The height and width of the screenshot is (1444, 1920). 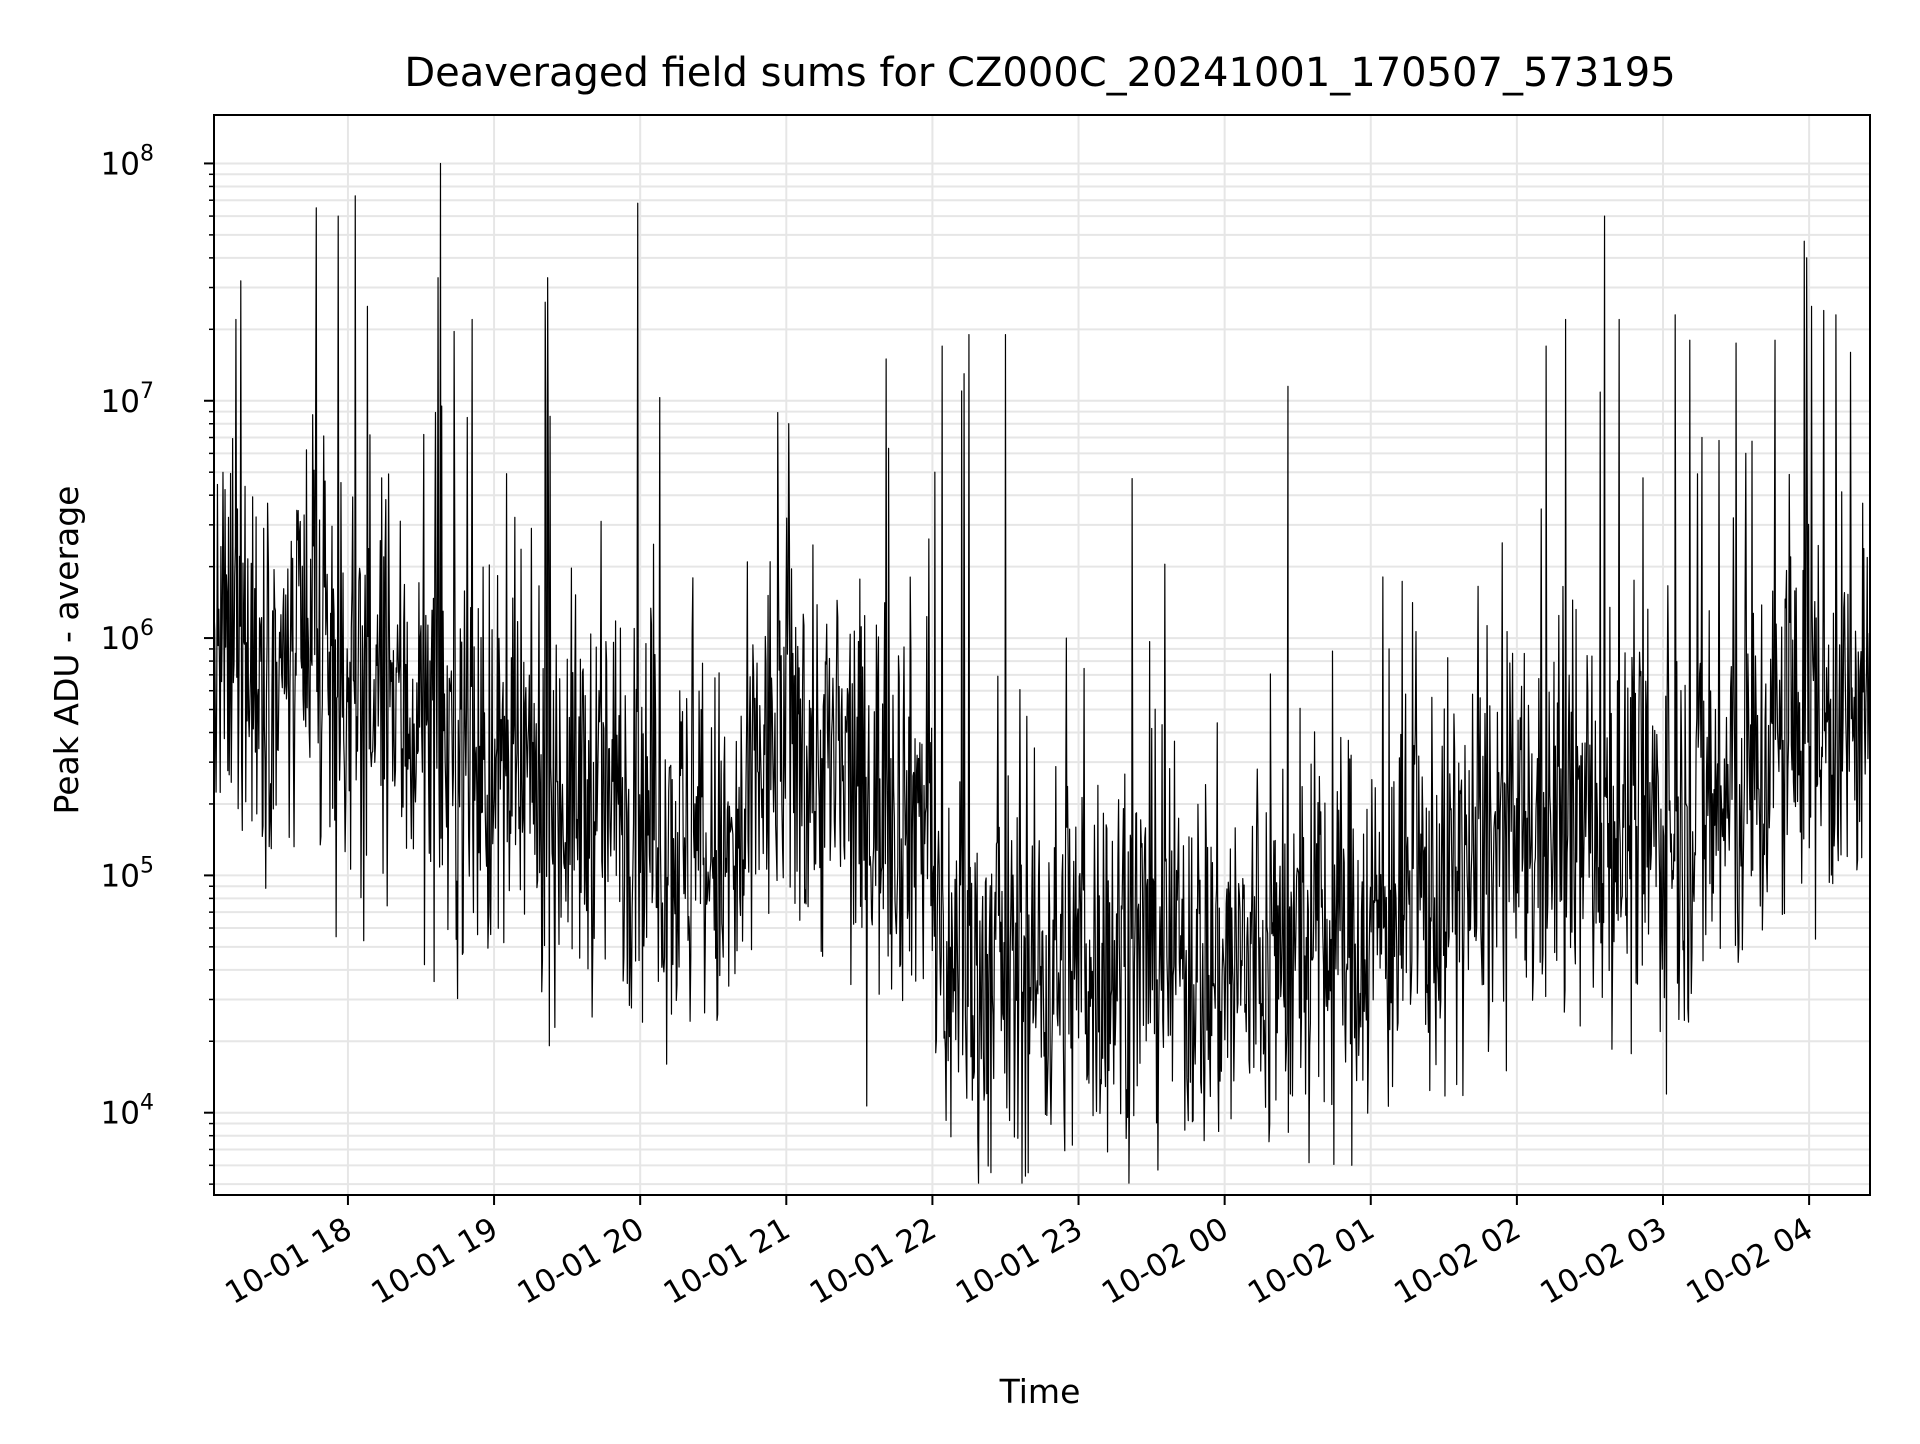 I want to click on x-tick-label: 10-02 04, so click(x=1749, y=1261).